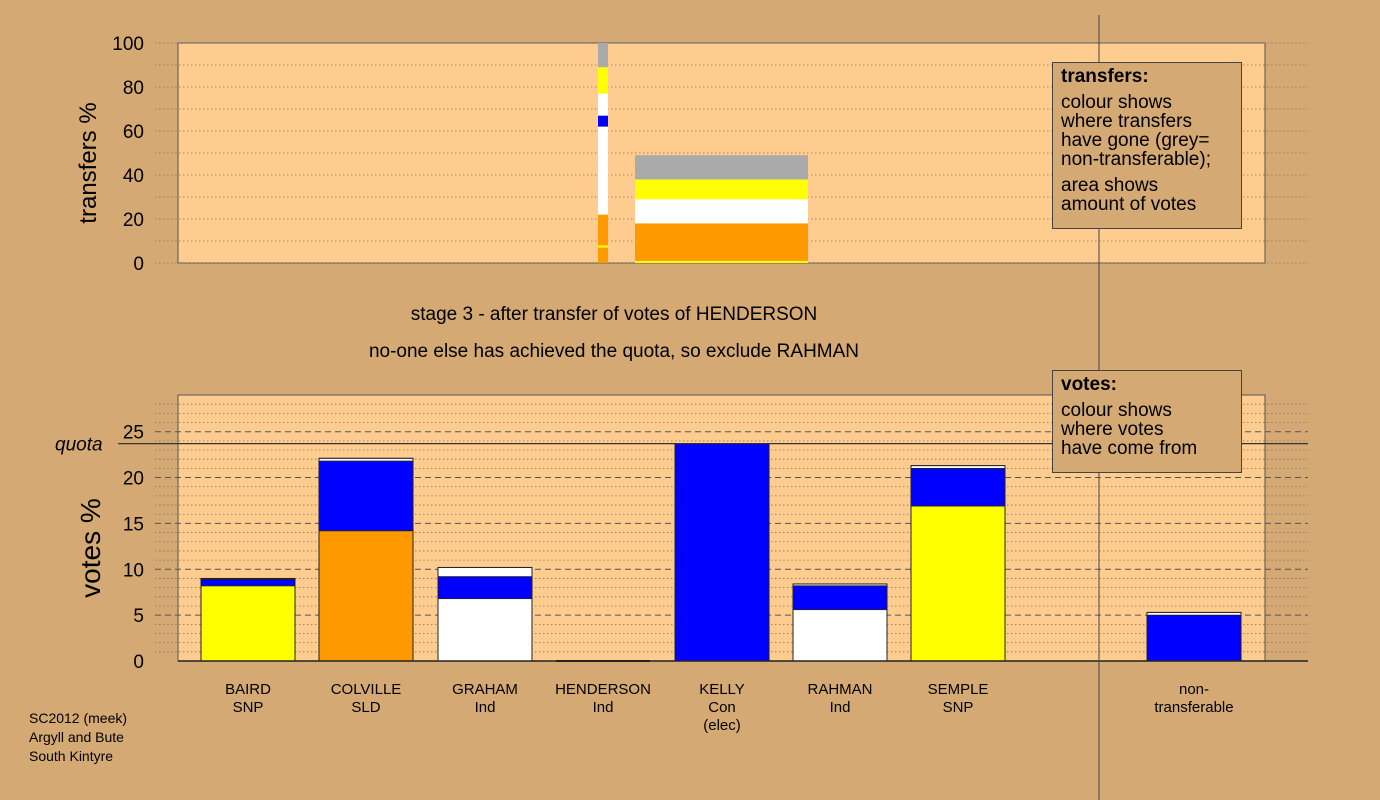 This screenshot has height=800, width=1380. I want to click on candidate-label: HENDERSON, so click(603, 689).